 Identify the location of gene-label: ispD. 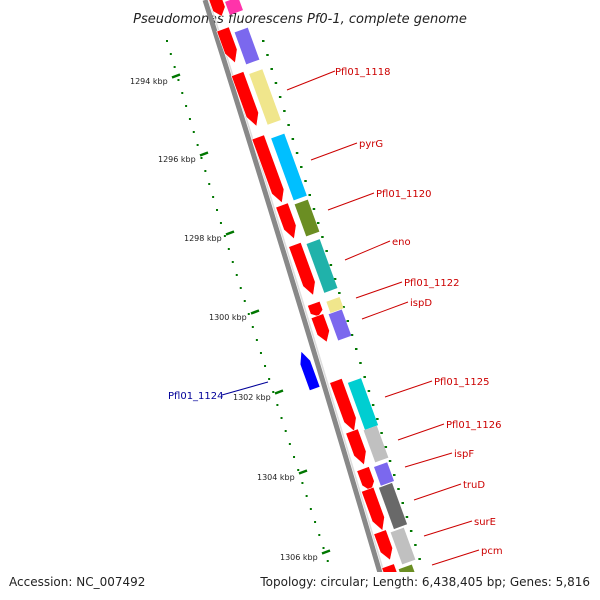
(421, 303).